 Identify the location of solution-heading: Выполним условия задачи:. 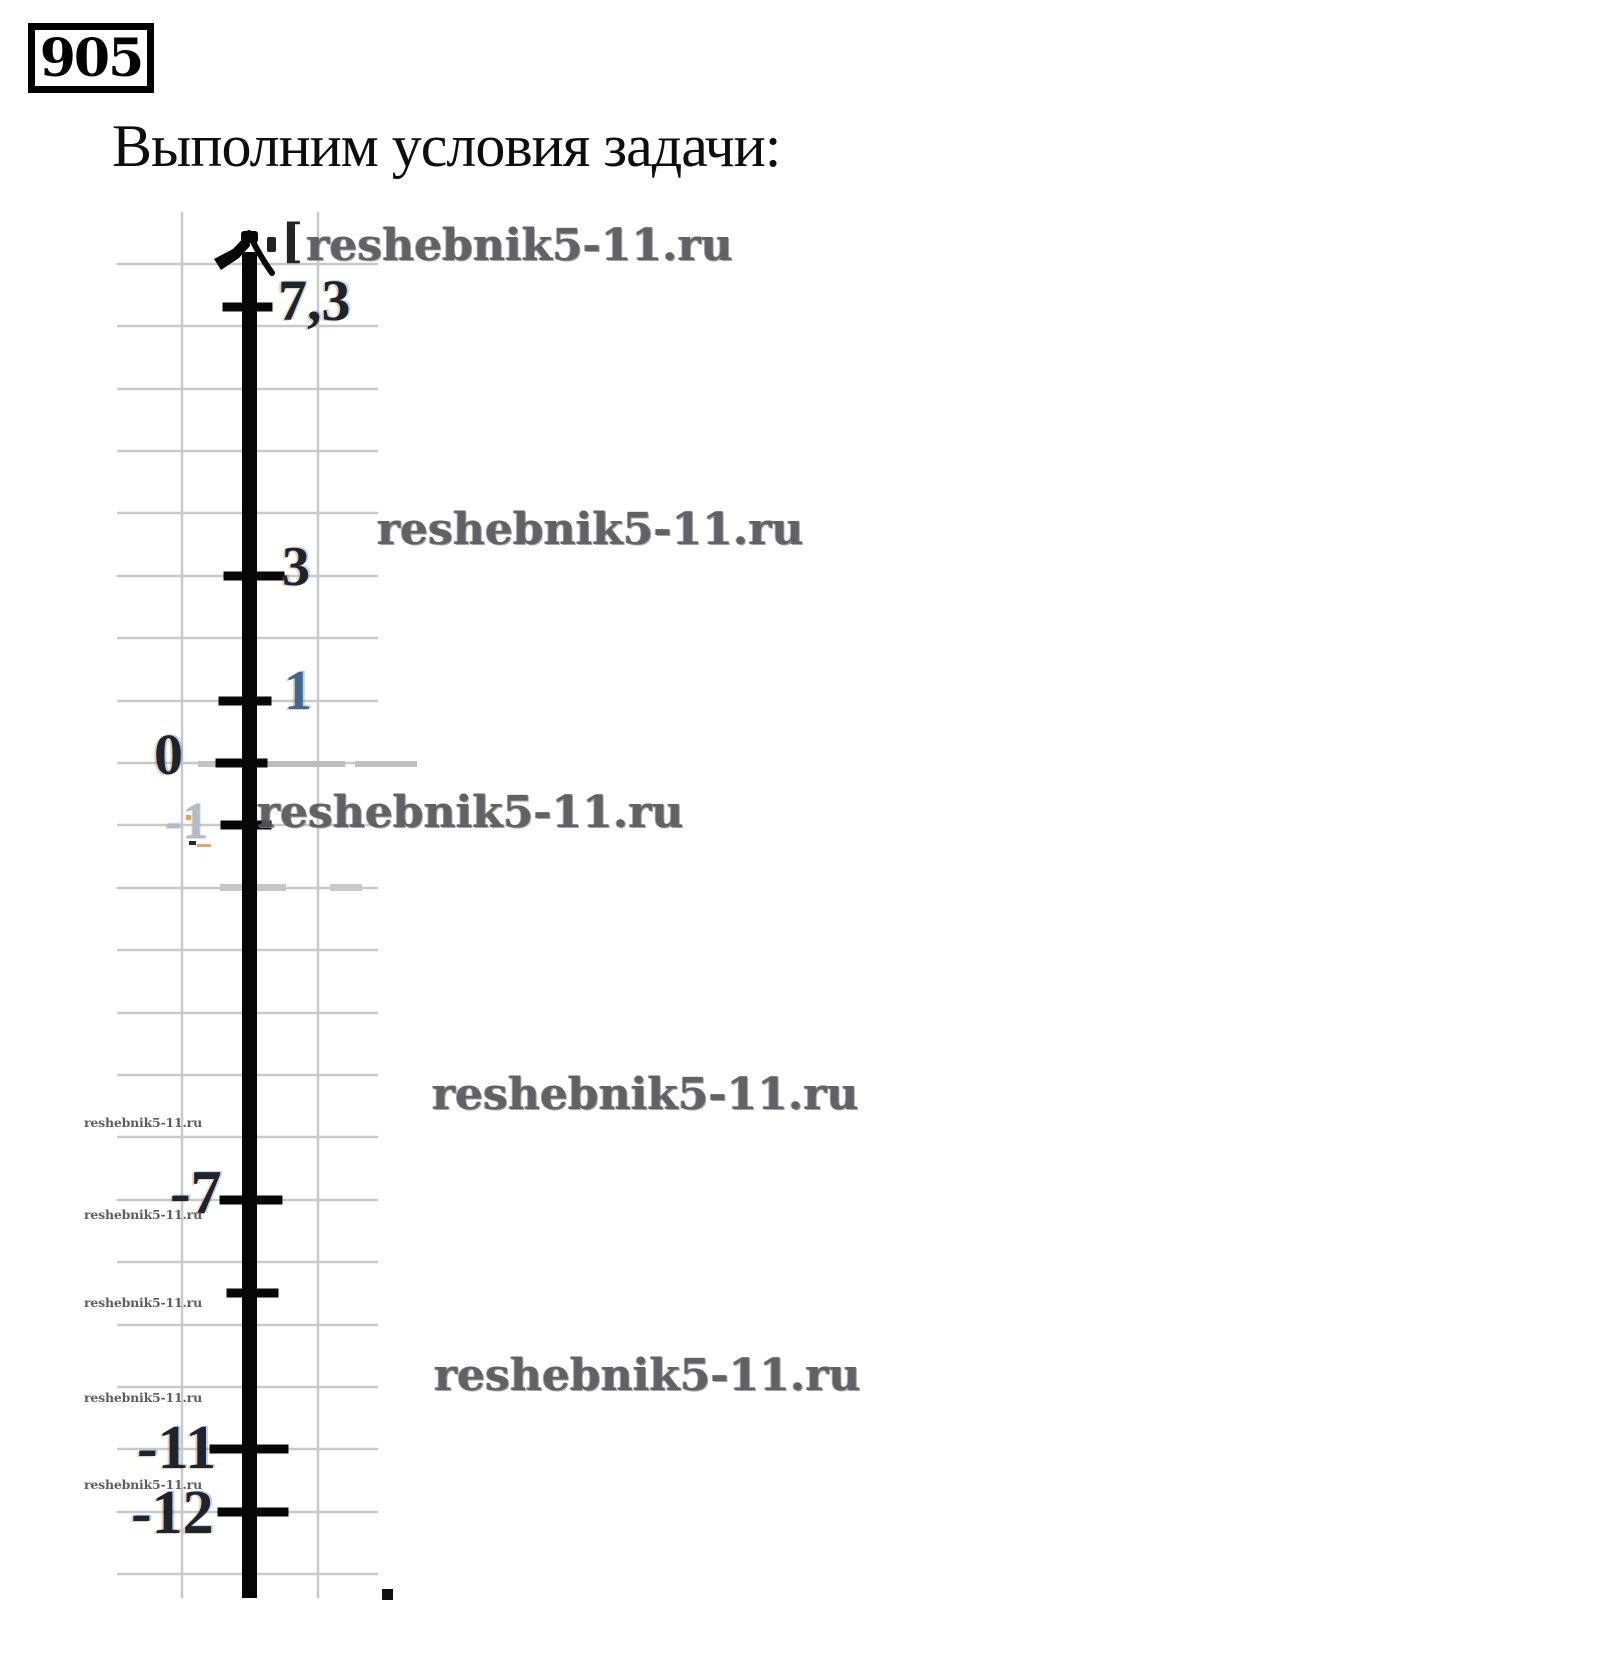
(446, 146).